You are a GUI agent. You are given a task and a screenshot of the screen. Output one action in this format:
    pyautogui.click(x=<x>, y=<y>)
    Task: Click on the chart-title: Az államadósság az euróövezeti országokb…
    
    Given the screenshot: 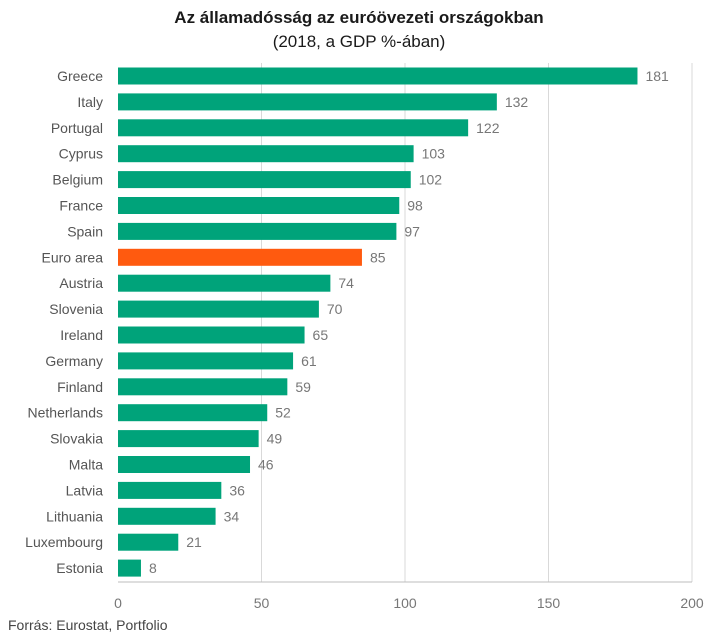 What is the action you would take?
    pyautogui.click(x=359, y=17)
    